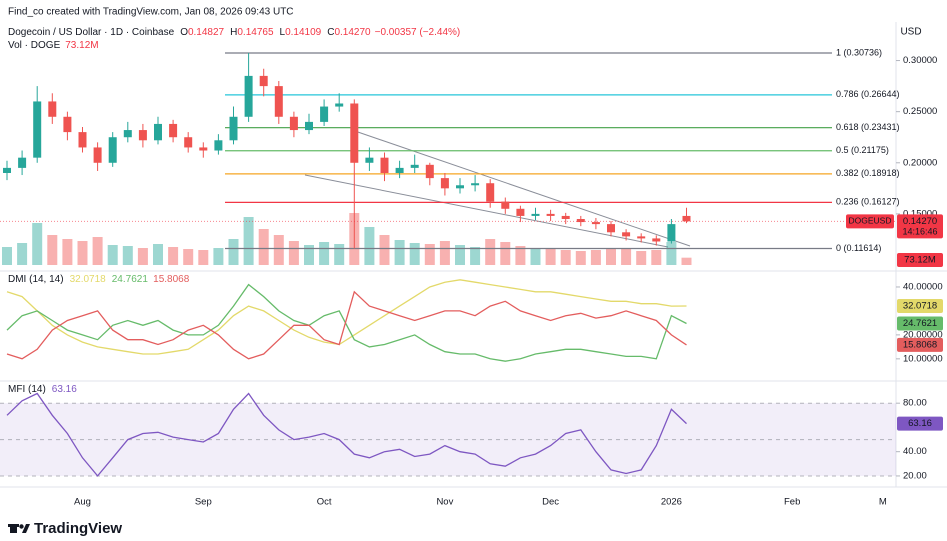 This screenshot has width=947, height=541. Describe the element at coordinates (858, 248) in the screenshot. I see `fib-label: 0 (0.11614)` at that location.